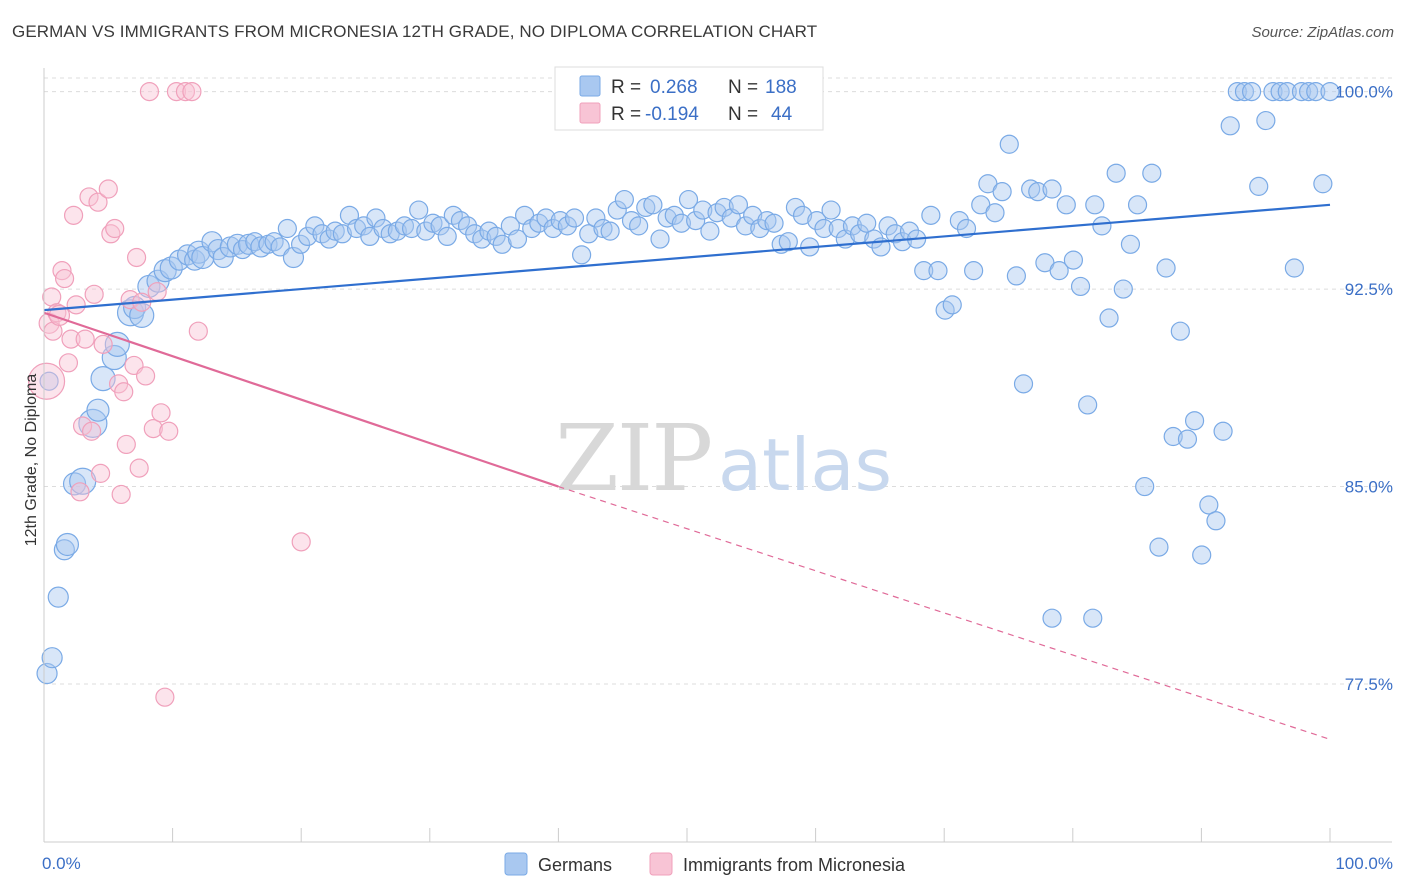  I want to click on legend-bottom: Germans Immigrants from Micronesia, so click(705, 864).